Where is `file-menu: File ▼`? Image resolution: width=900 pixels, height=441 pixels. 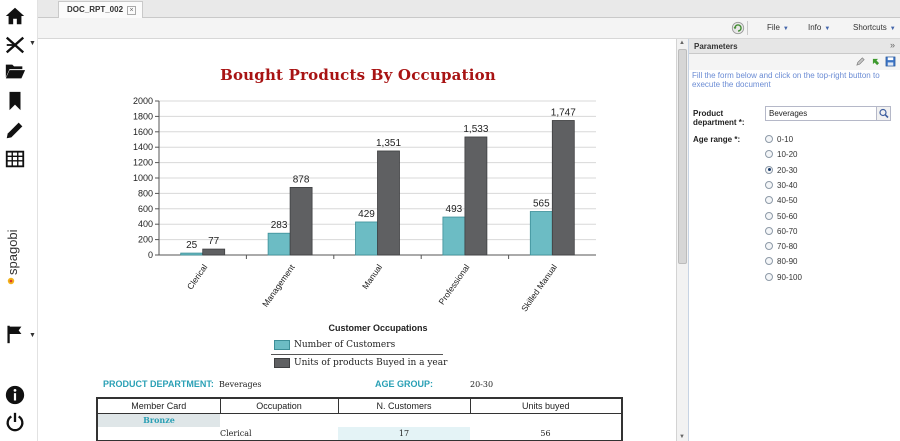
file-menu: File ▼ is located at coordinates (778, 27).